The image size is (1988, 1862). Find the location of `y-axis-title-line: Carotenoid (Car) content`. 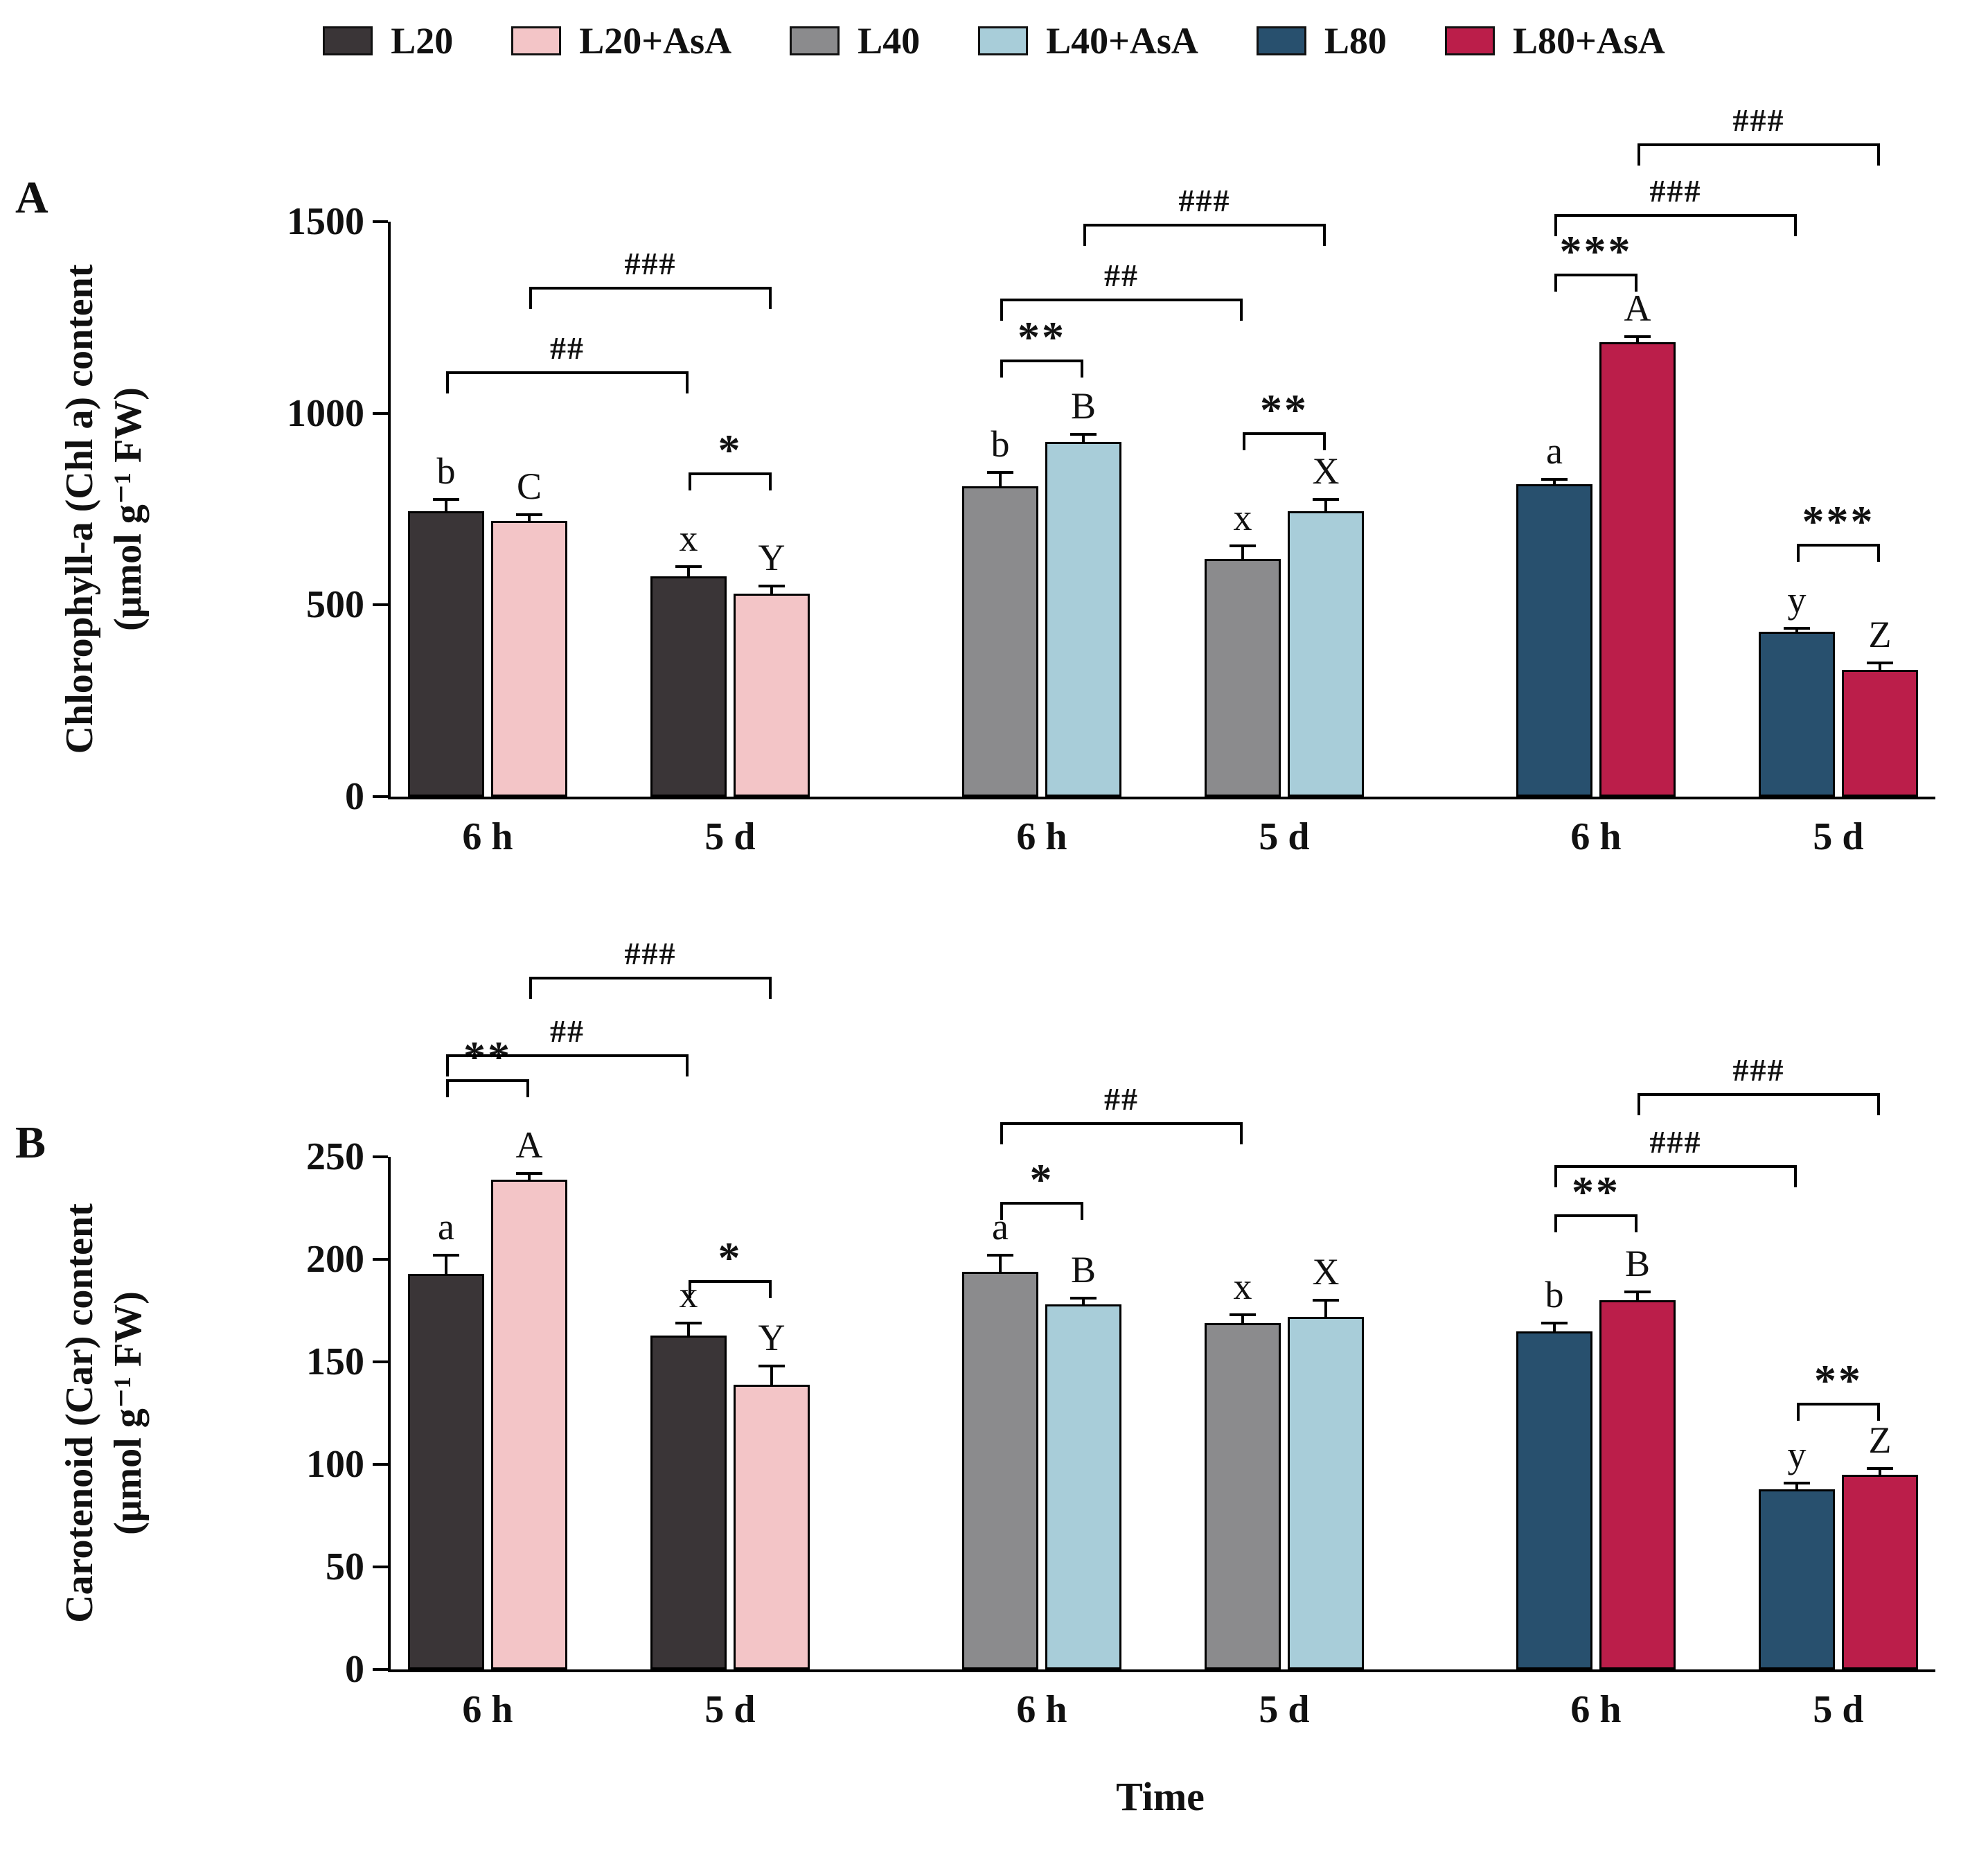

y-axis-title-line: Carotenoid (Car) content is located at coordinates (79, 1413).